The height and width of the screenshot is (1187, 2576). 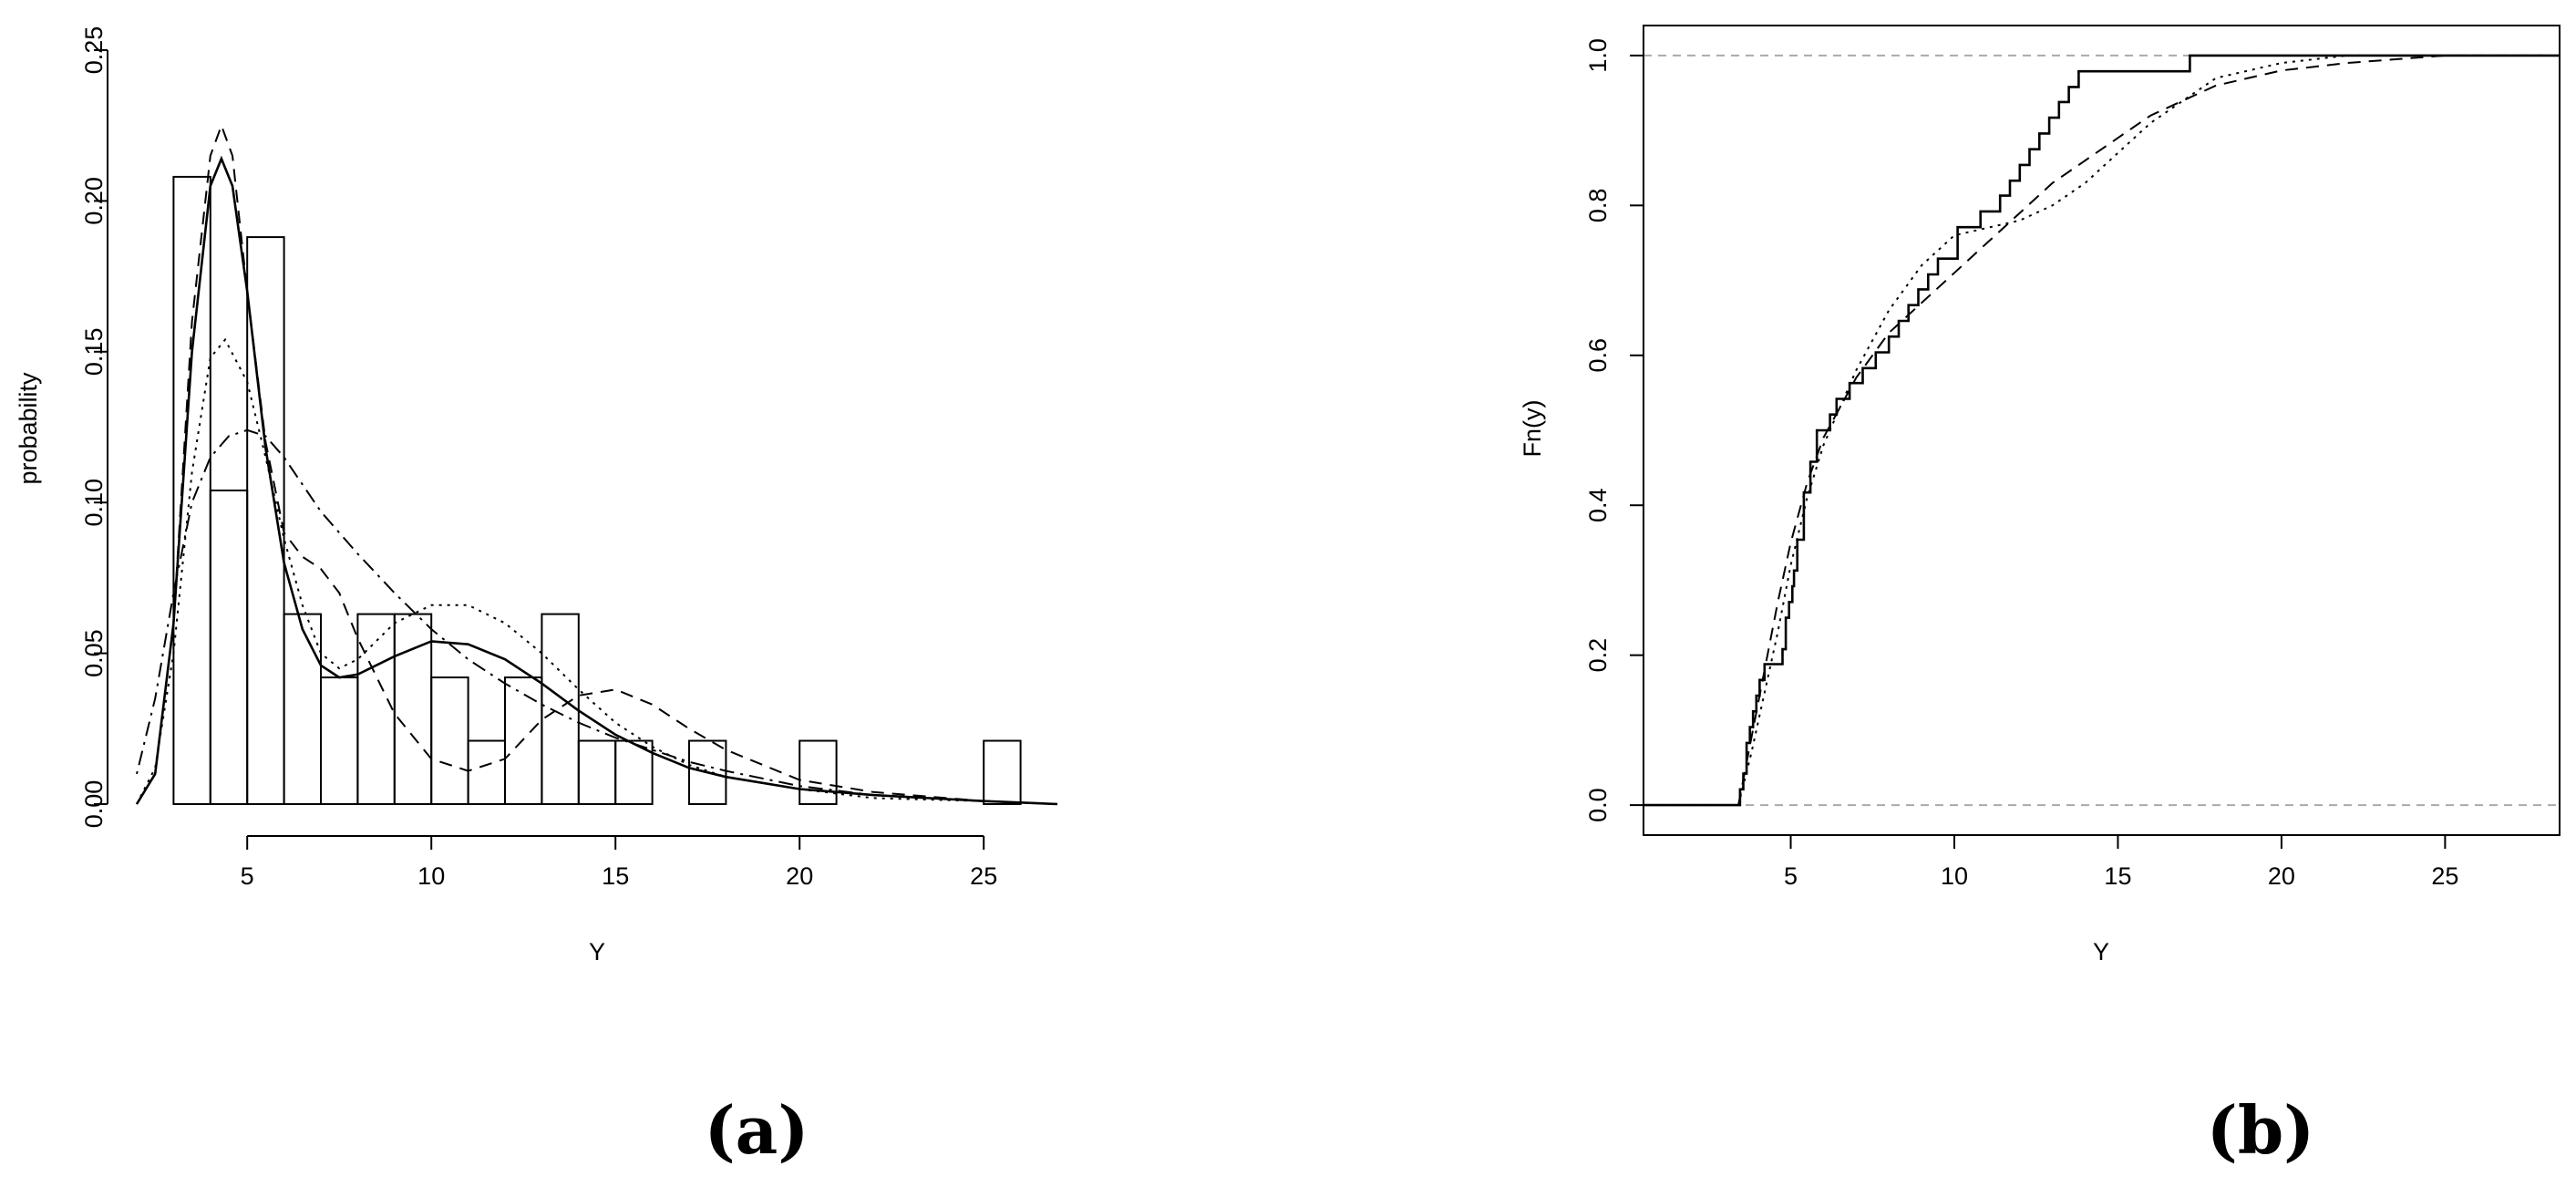 I want to click on y-axis-label: probability, so click(x=28, y=428).